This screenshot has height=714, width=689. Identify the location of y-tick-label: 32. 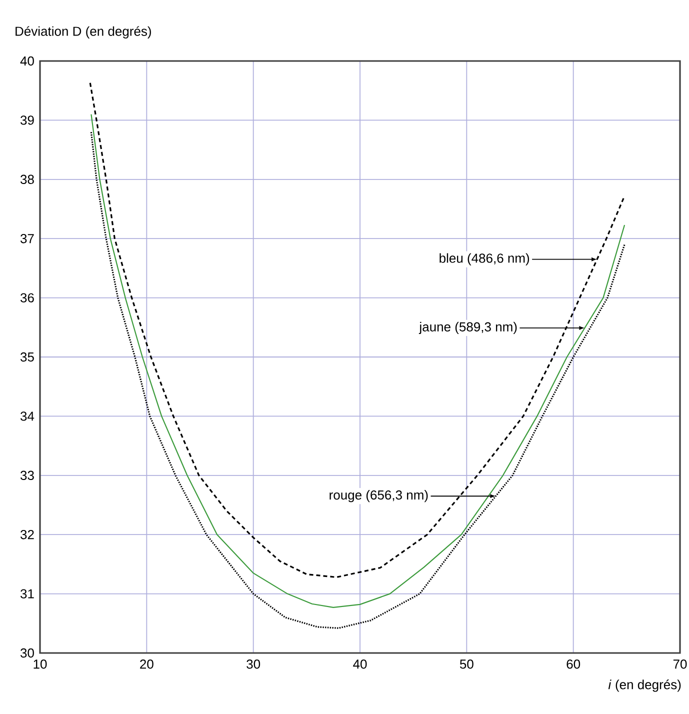
(27, 535).